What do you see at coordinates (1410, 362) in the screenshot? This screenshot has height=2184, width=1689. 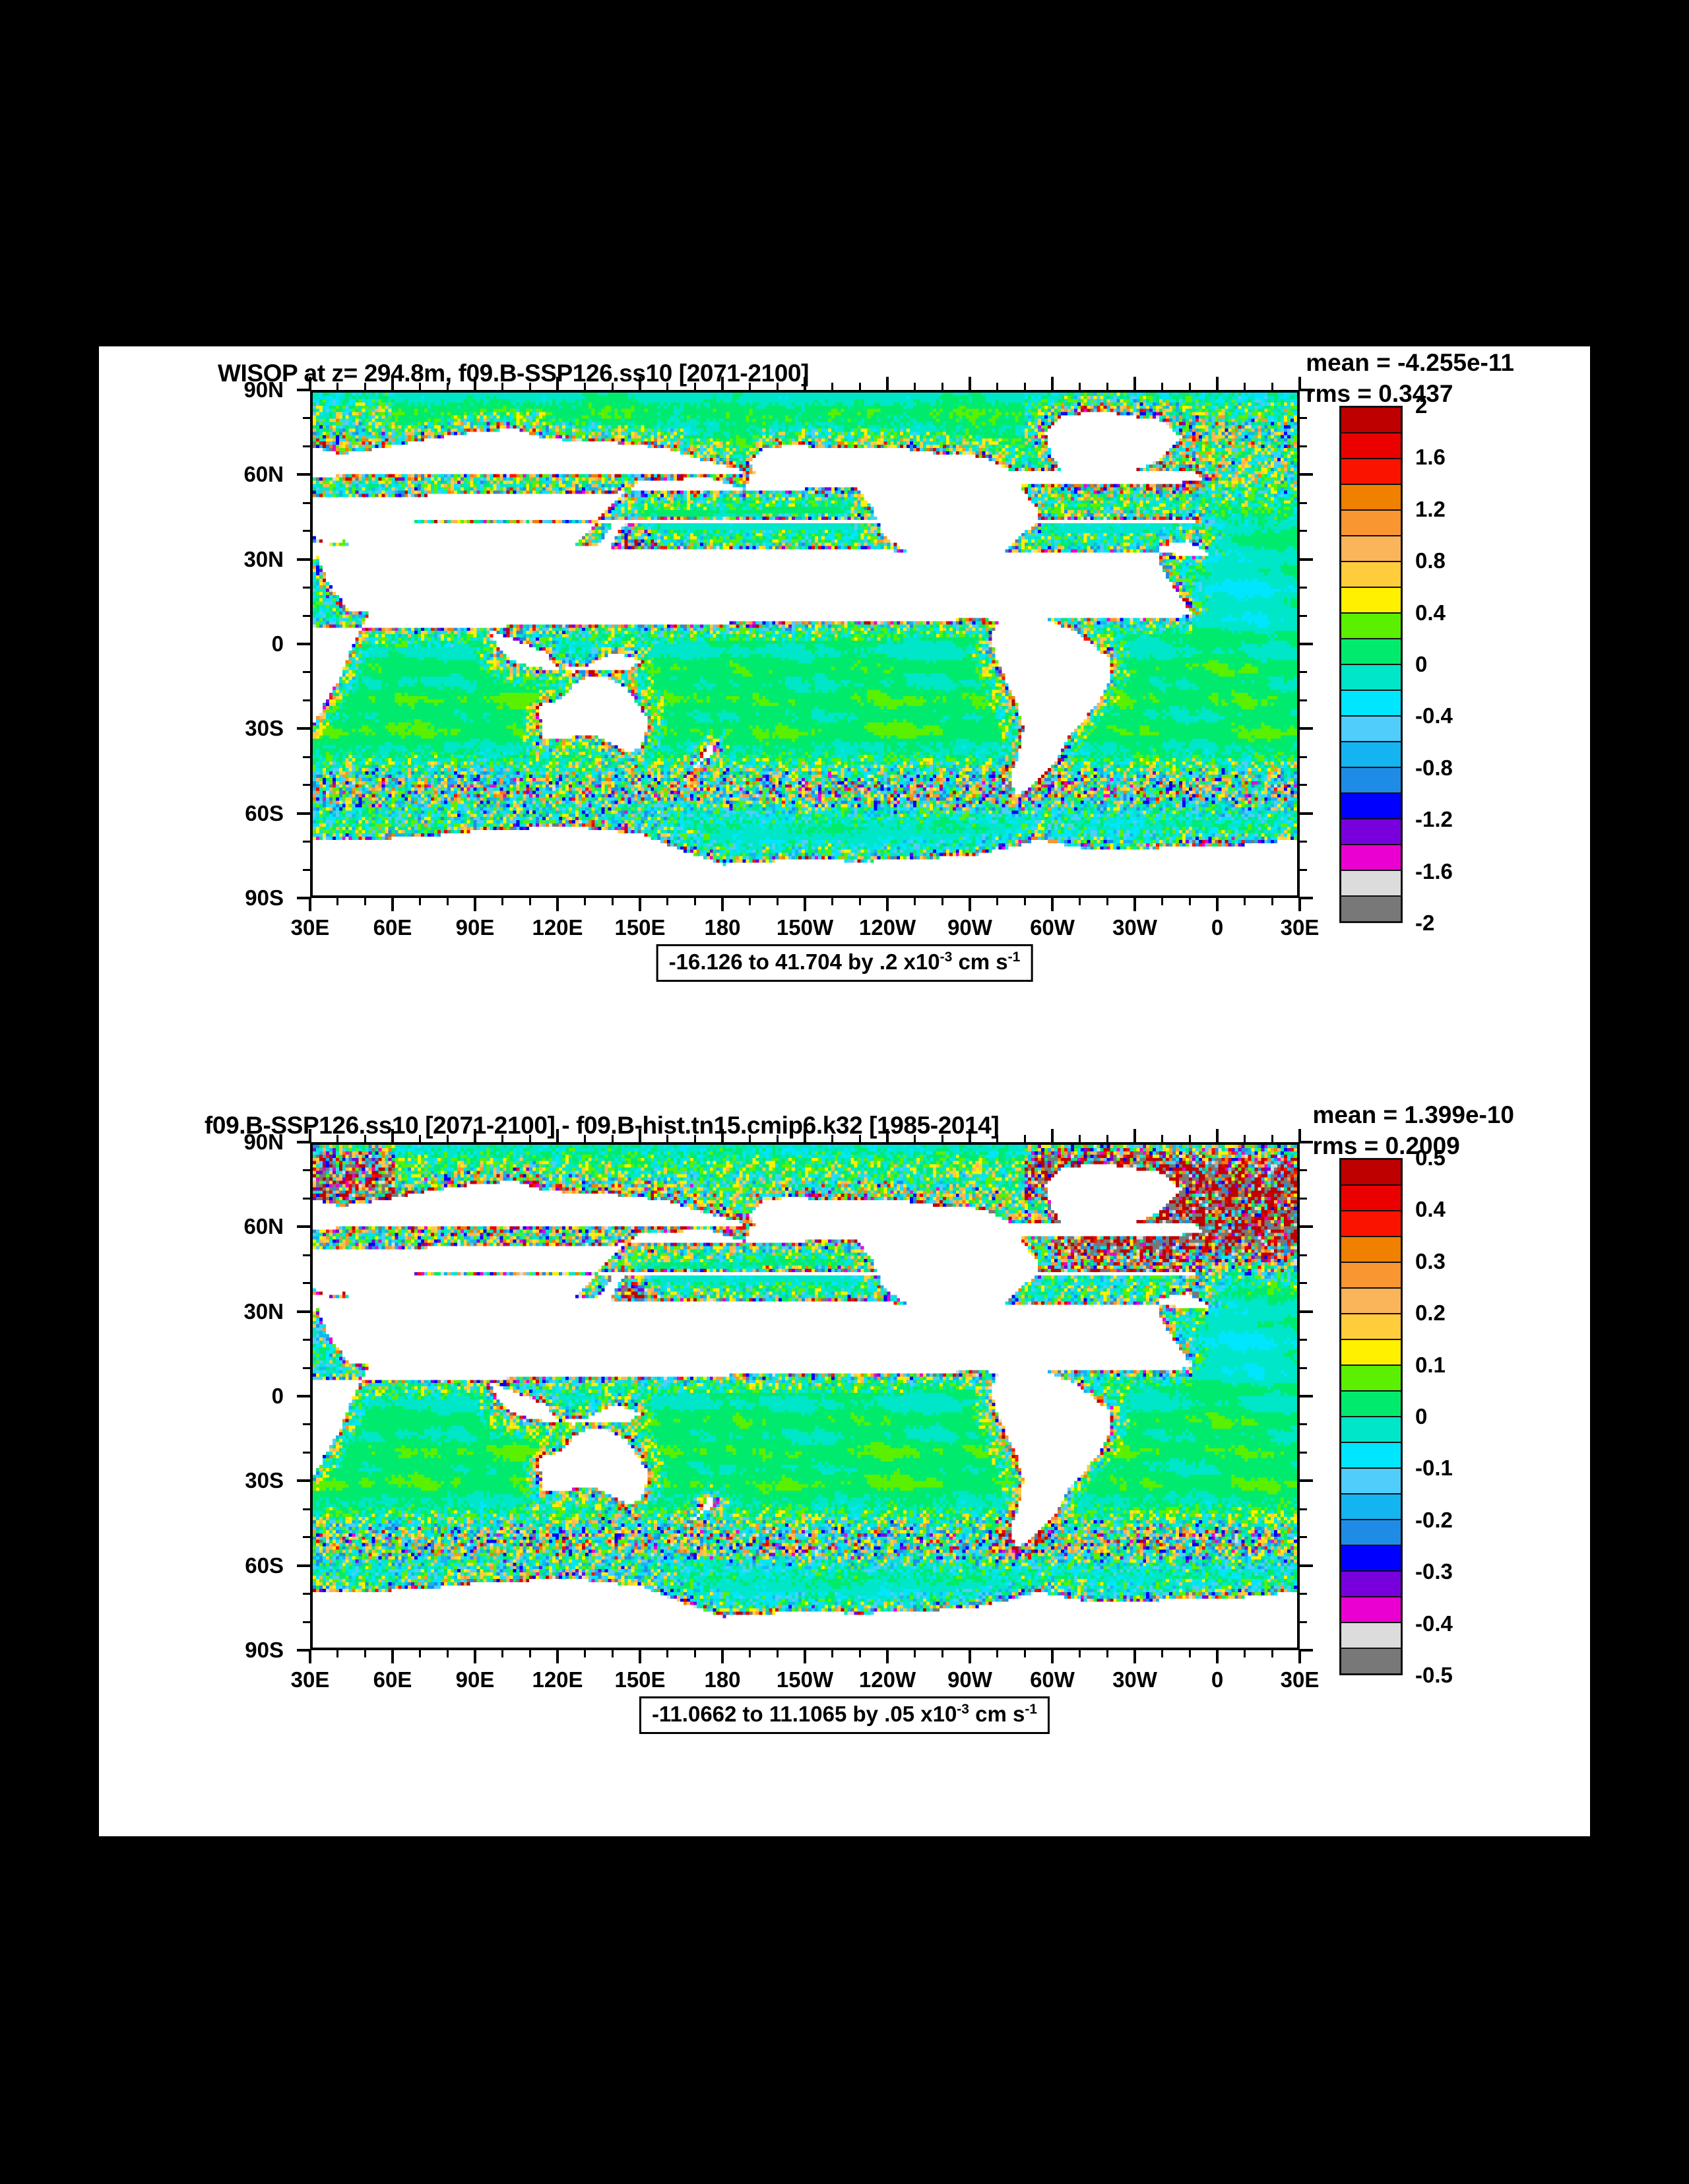 I see `stat-mean: mean = -4.255e-11` at bounding box center [1410, 362].